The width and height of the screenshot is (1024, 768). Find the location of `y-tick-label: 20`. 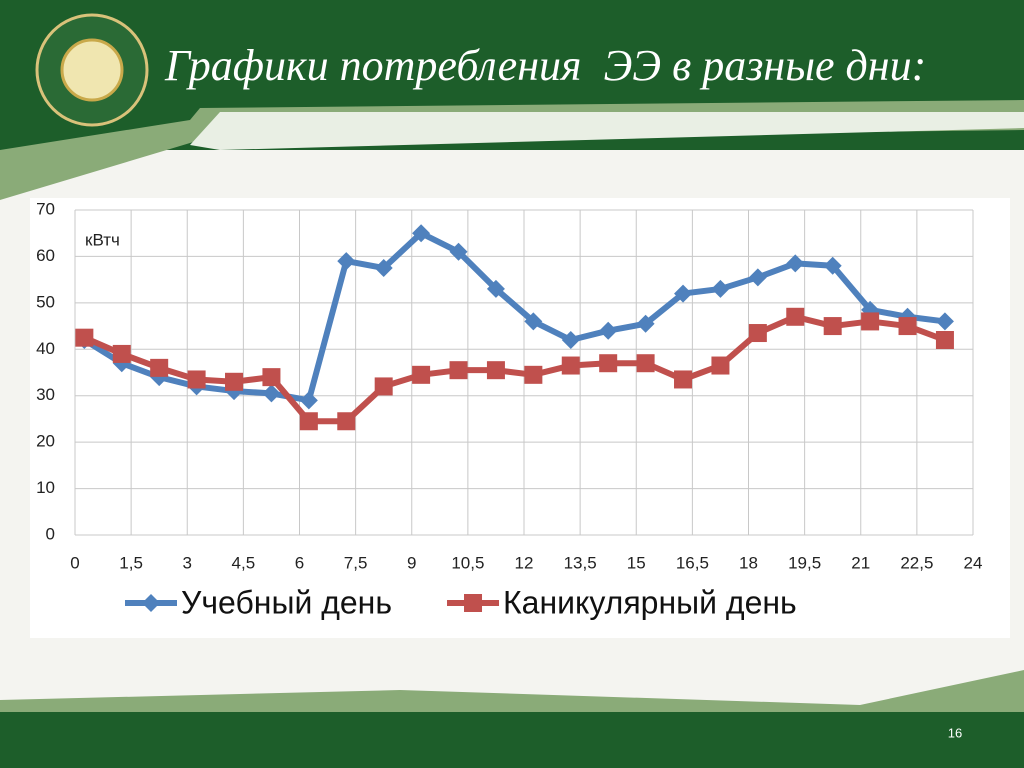

y-tick-label: 20 is located at coordinates (45, 441).